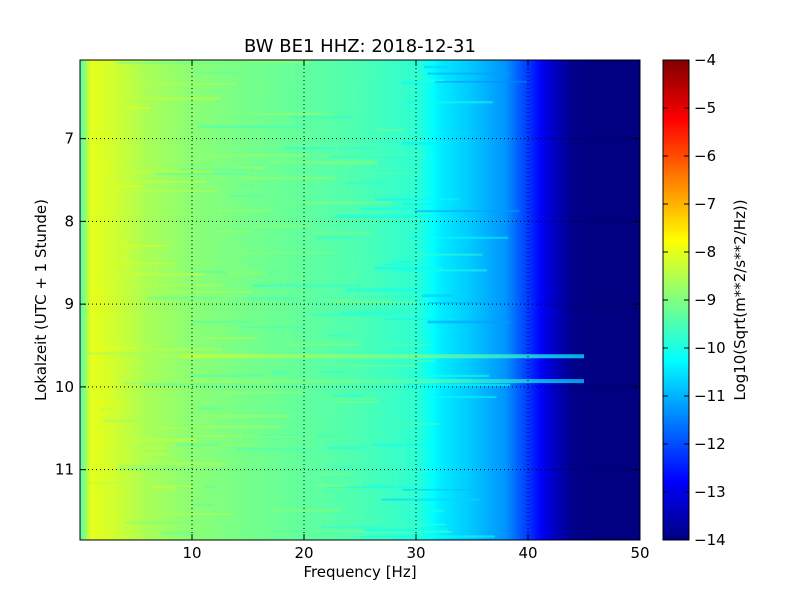  What do you see at coordinates (705, 108) in the screenshot?
I see `colorbar-tick-label: −5` at bounding box center [705, 108].